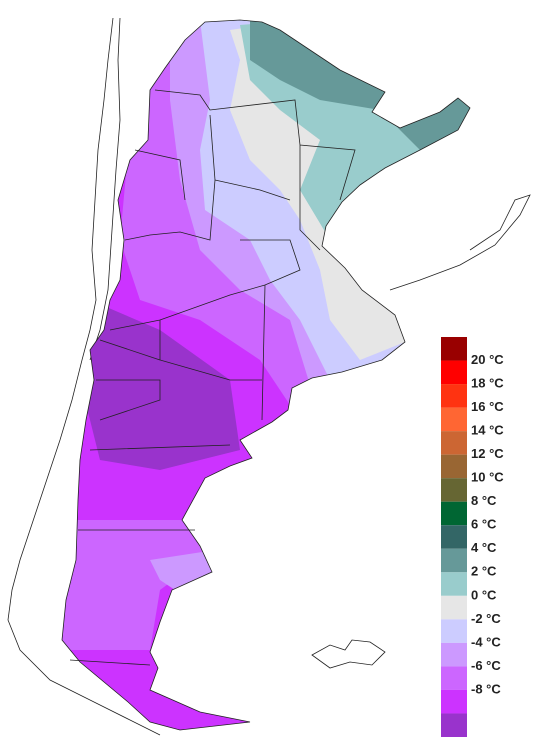  Describe the element at coordinates (484, 524) in the screenshot. I see `legend-label: 6 °C` at that location.